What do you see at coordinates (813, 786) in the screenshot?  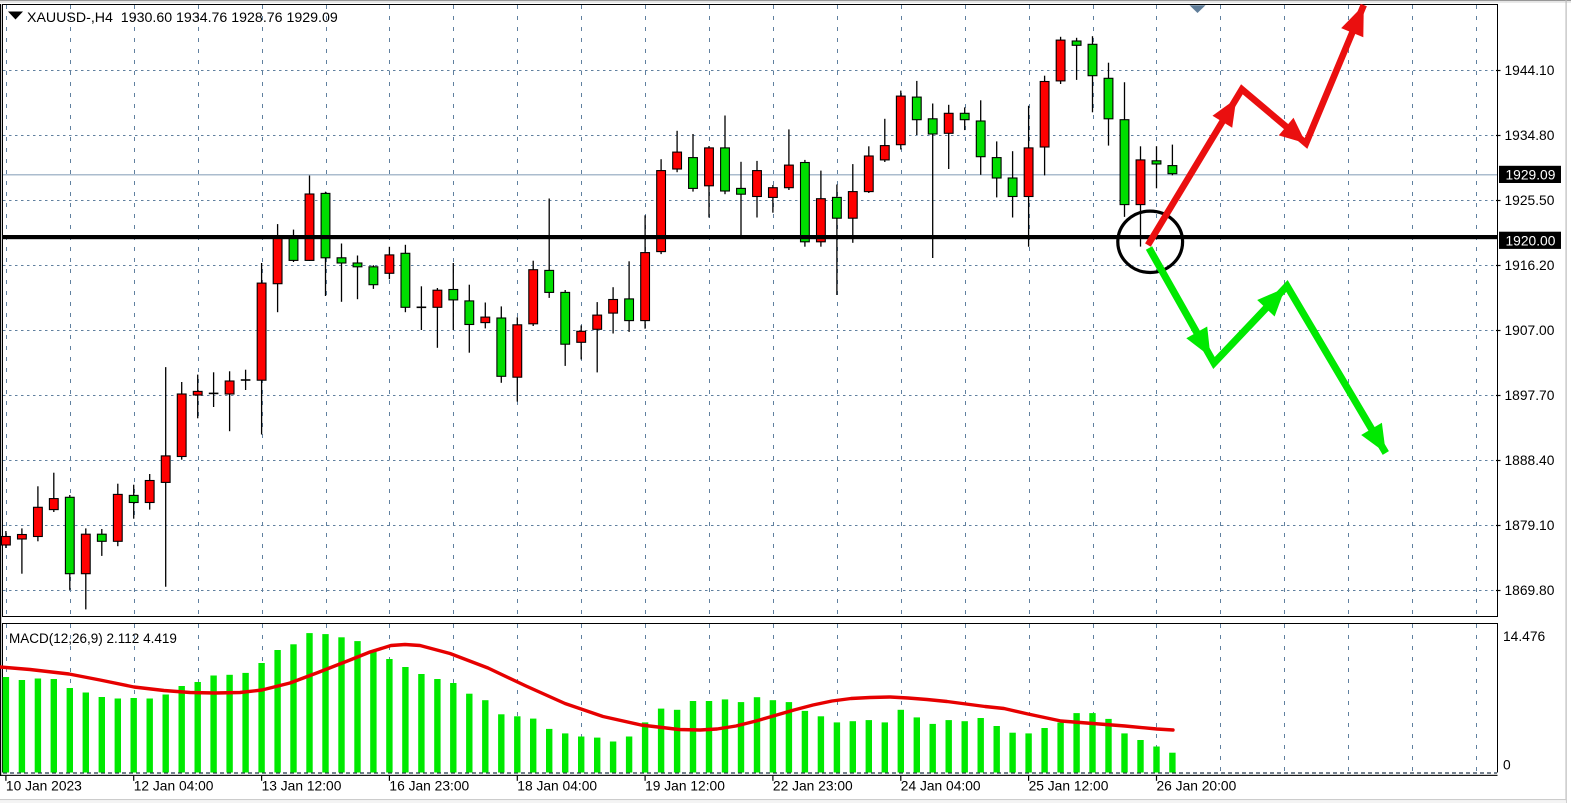 I see `svg-text: 22 Jan 23:00` at bounding box center [813, 786].